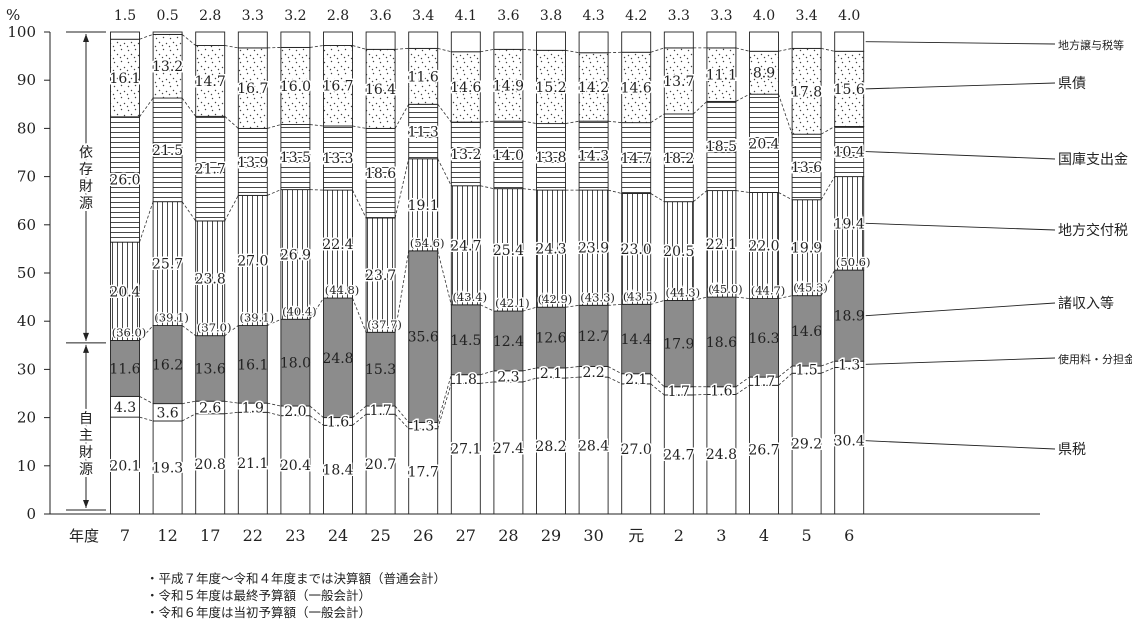 This screenshot has width=1132, height=633. Describe the element at coordinates (551, 16) in the screenshot. I see `data-label: 3.8` at that location.